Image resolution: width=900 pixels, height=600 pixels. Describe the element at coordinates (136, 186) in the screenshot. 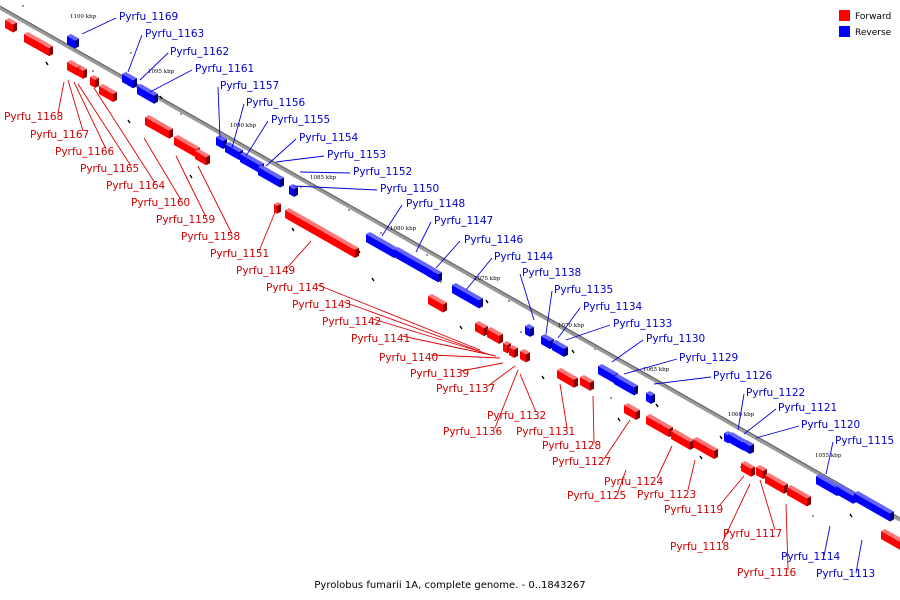

I see `forward-gene-label: Pyrfu_1164` at that location.